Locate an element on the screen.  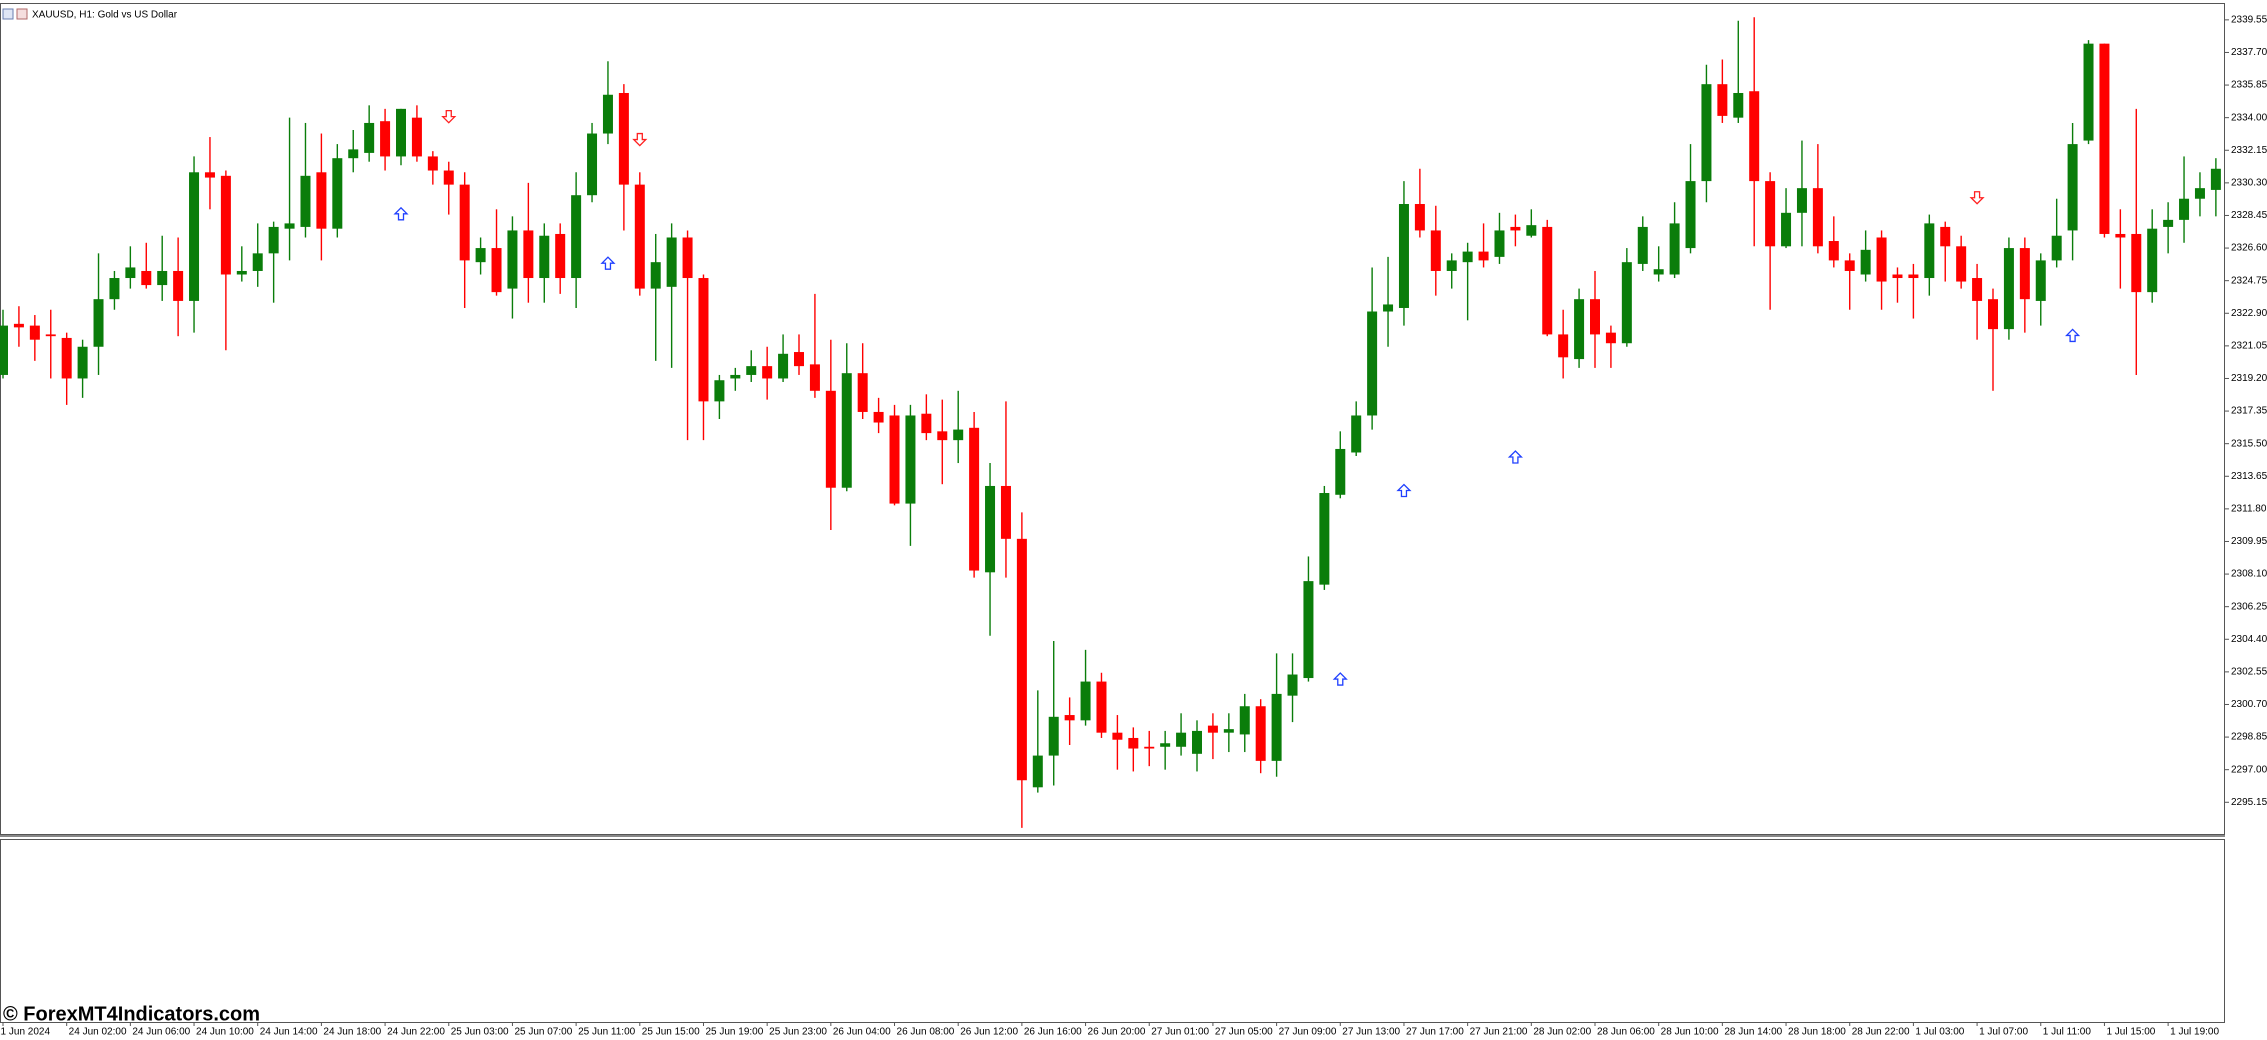
y-tick-label: 2319.20 is located at coordinates (2249, 378).